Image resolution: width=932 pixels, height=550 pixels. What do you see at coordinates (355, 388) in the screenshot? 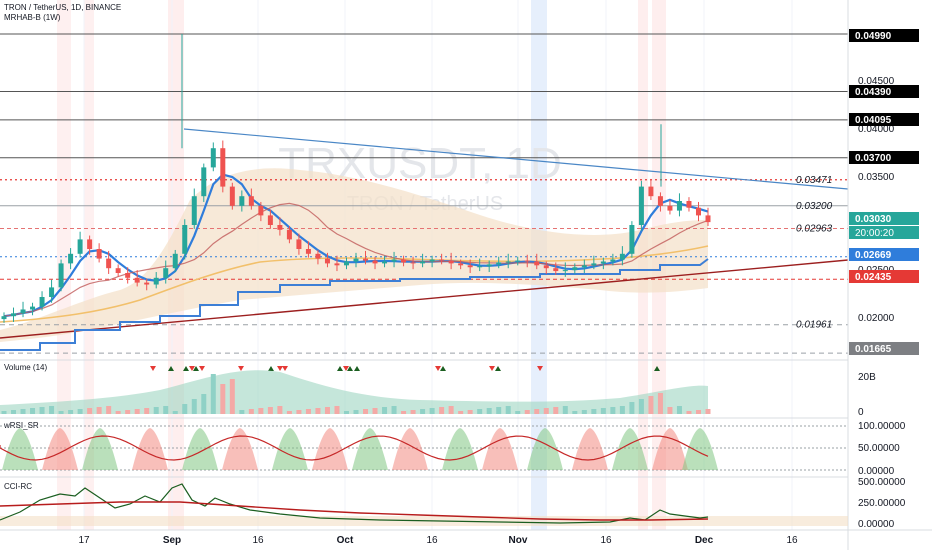
I see `volume-pane: Volume (14)` at bounding box center [355, 388].